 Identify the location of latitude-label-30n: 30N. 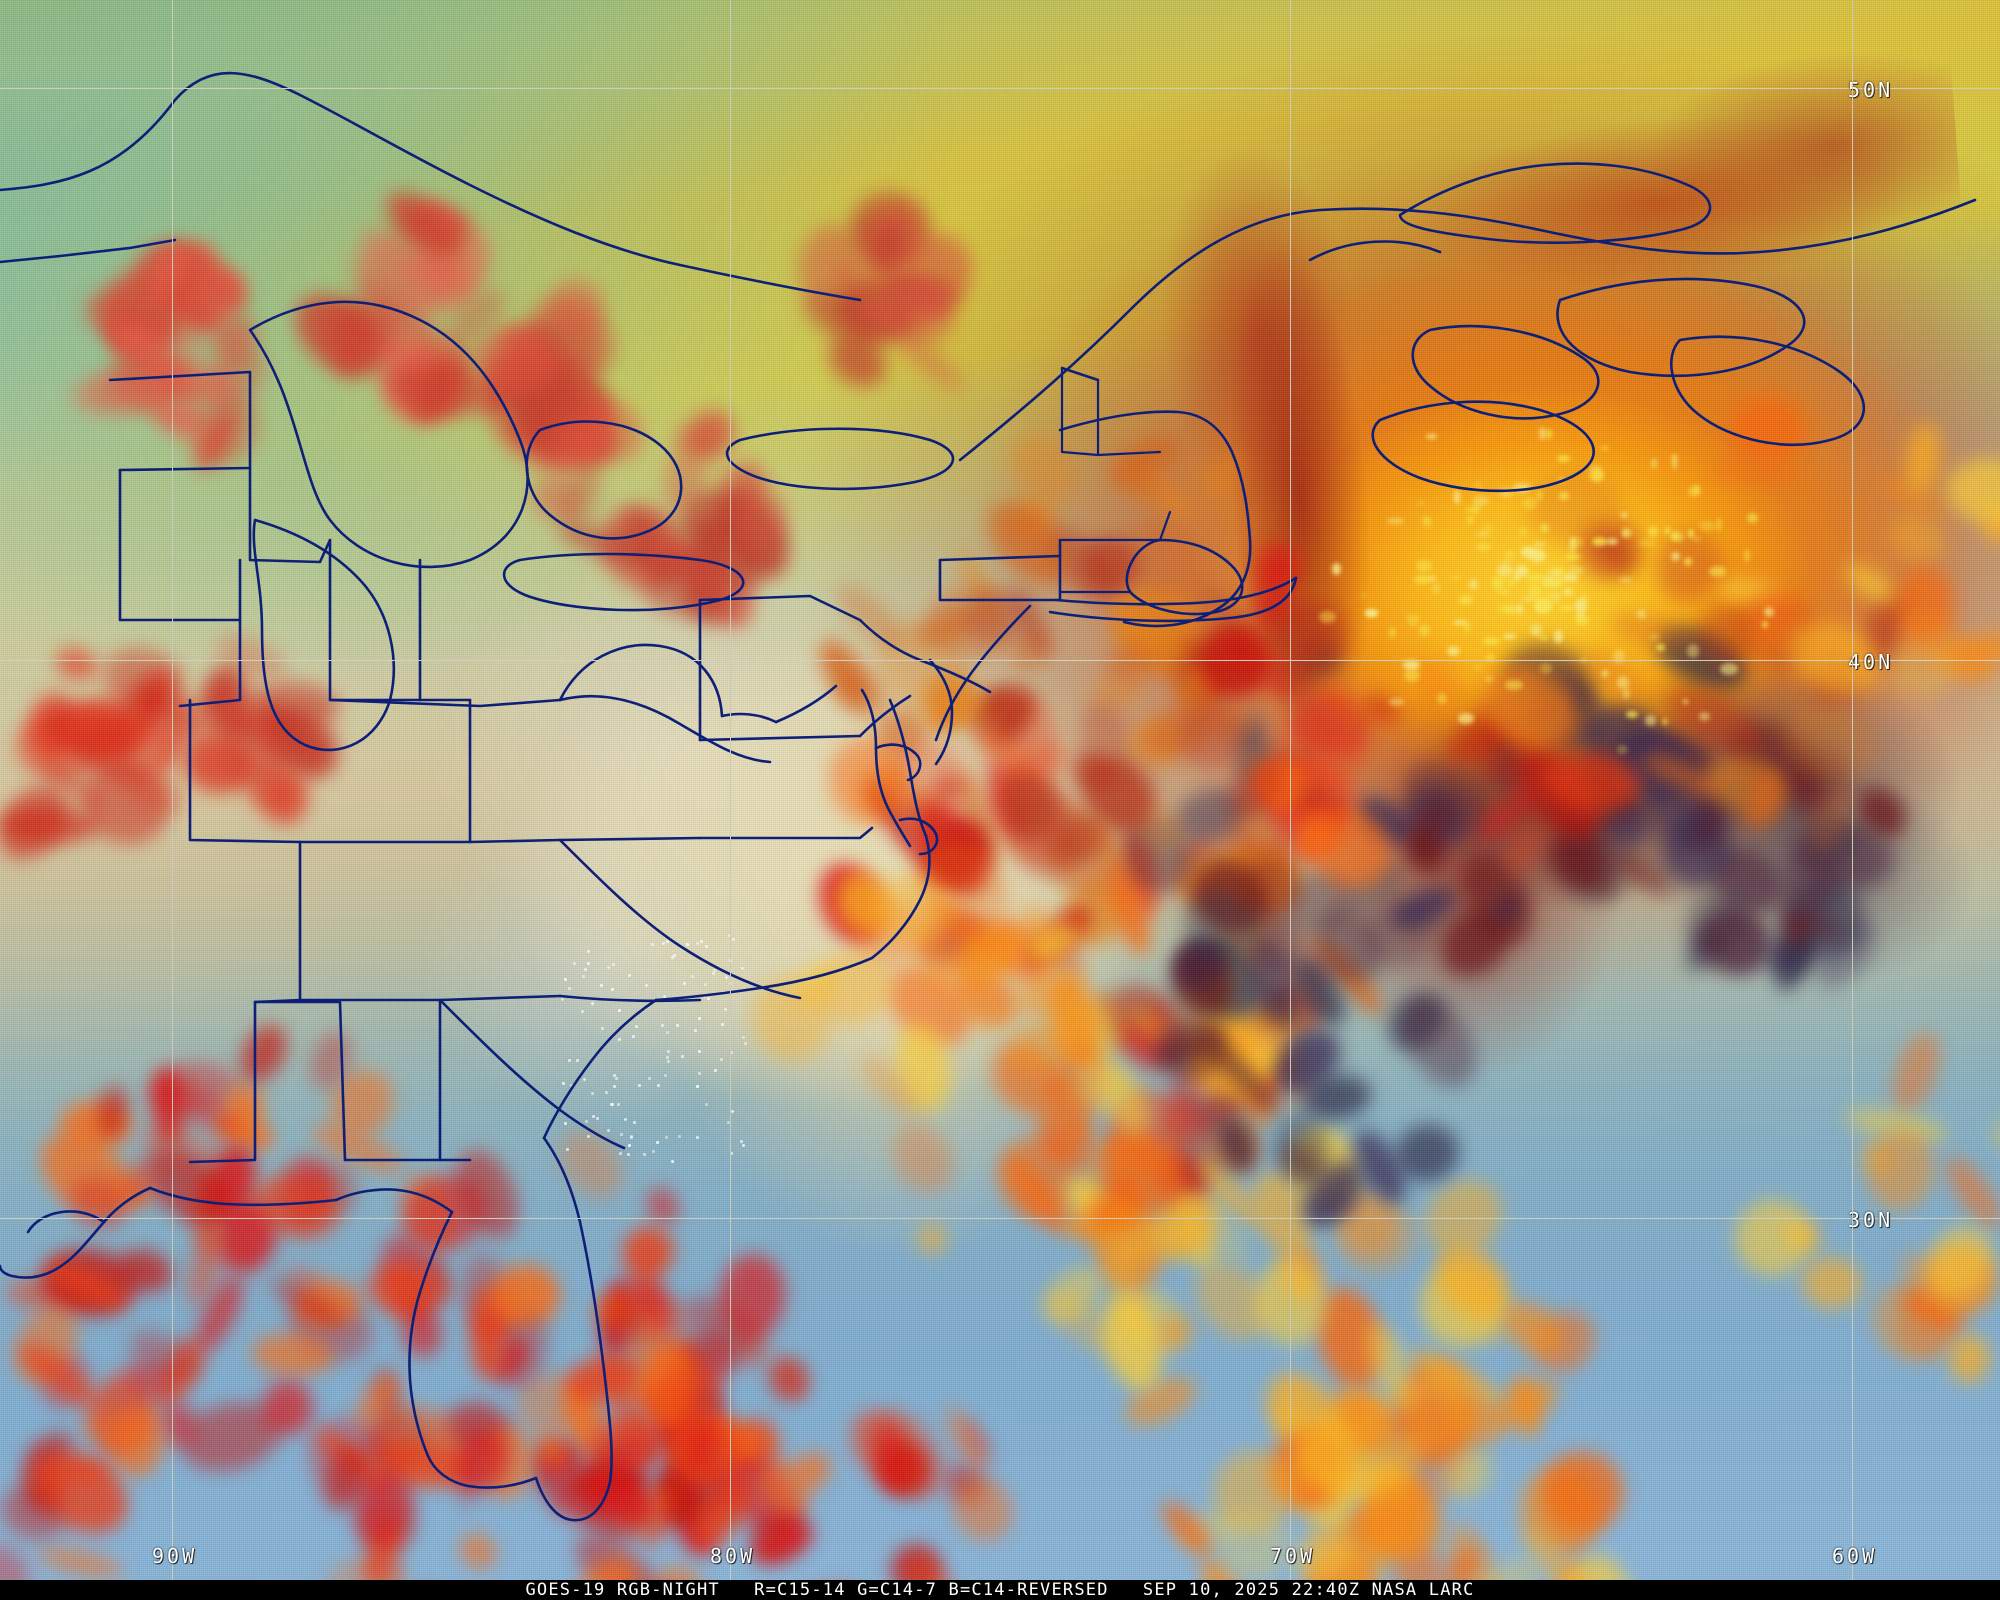
(1871, 1220).